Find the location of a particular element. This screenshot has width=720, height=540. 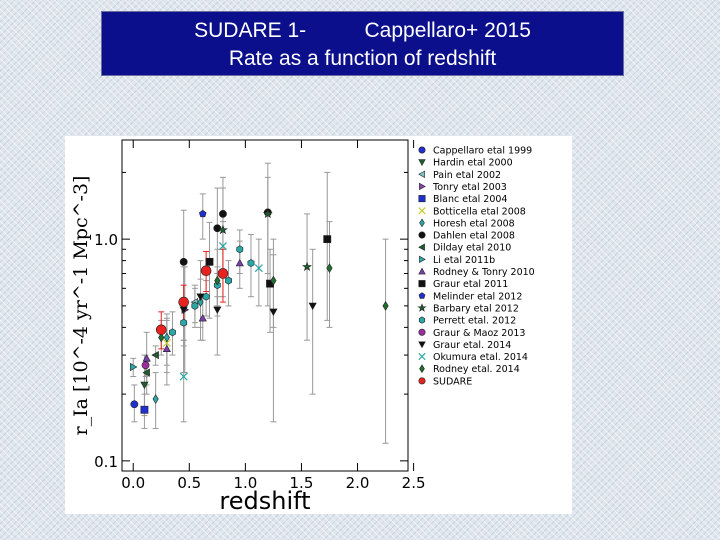

point-s19-p0 is located at coordinates (161, 330).